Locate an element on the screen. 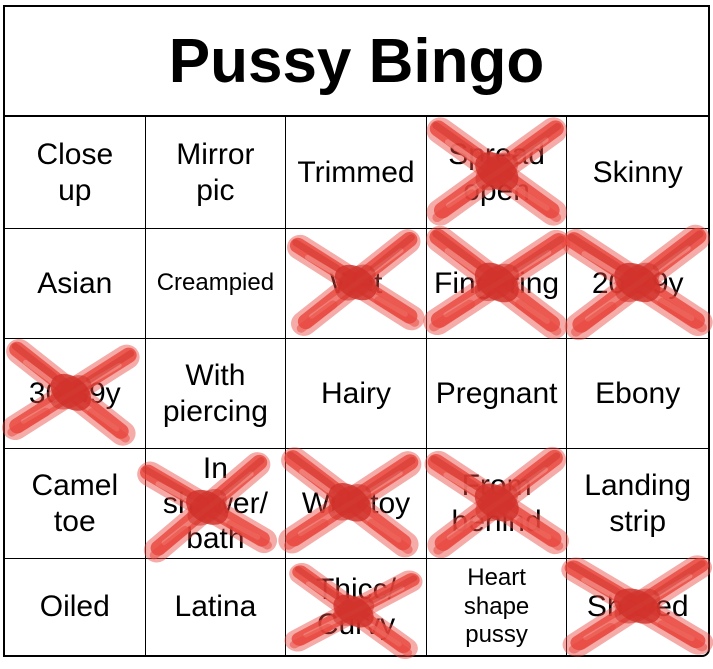 This screenshot has width=713, height=669. bingo-cell: In shower/ bath is located at coordinates (211, 506).